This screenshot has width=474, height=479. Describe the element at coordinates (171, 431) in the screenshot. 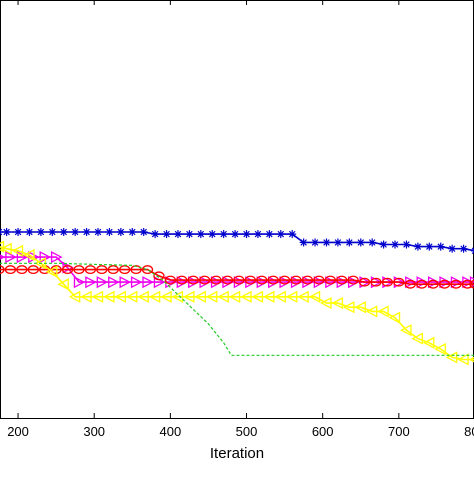

I see `x-tick-label-400: 400` at that location.